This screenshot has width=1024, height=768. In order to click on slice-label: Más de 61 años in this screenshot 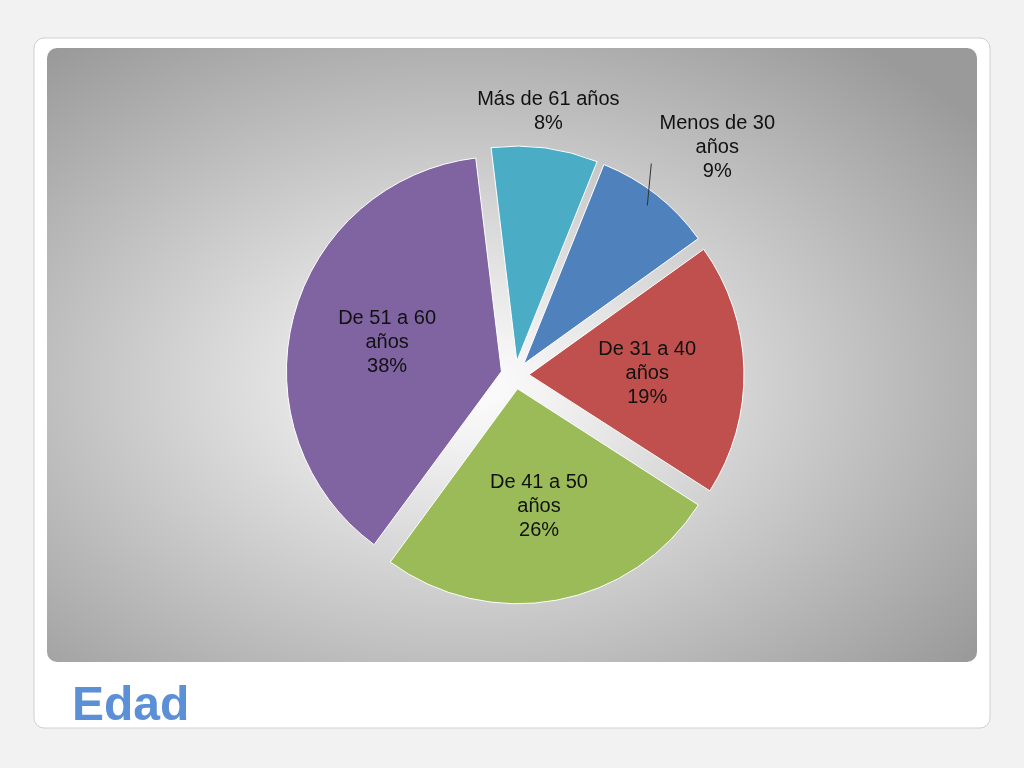, I will do `click(548, 98)`.